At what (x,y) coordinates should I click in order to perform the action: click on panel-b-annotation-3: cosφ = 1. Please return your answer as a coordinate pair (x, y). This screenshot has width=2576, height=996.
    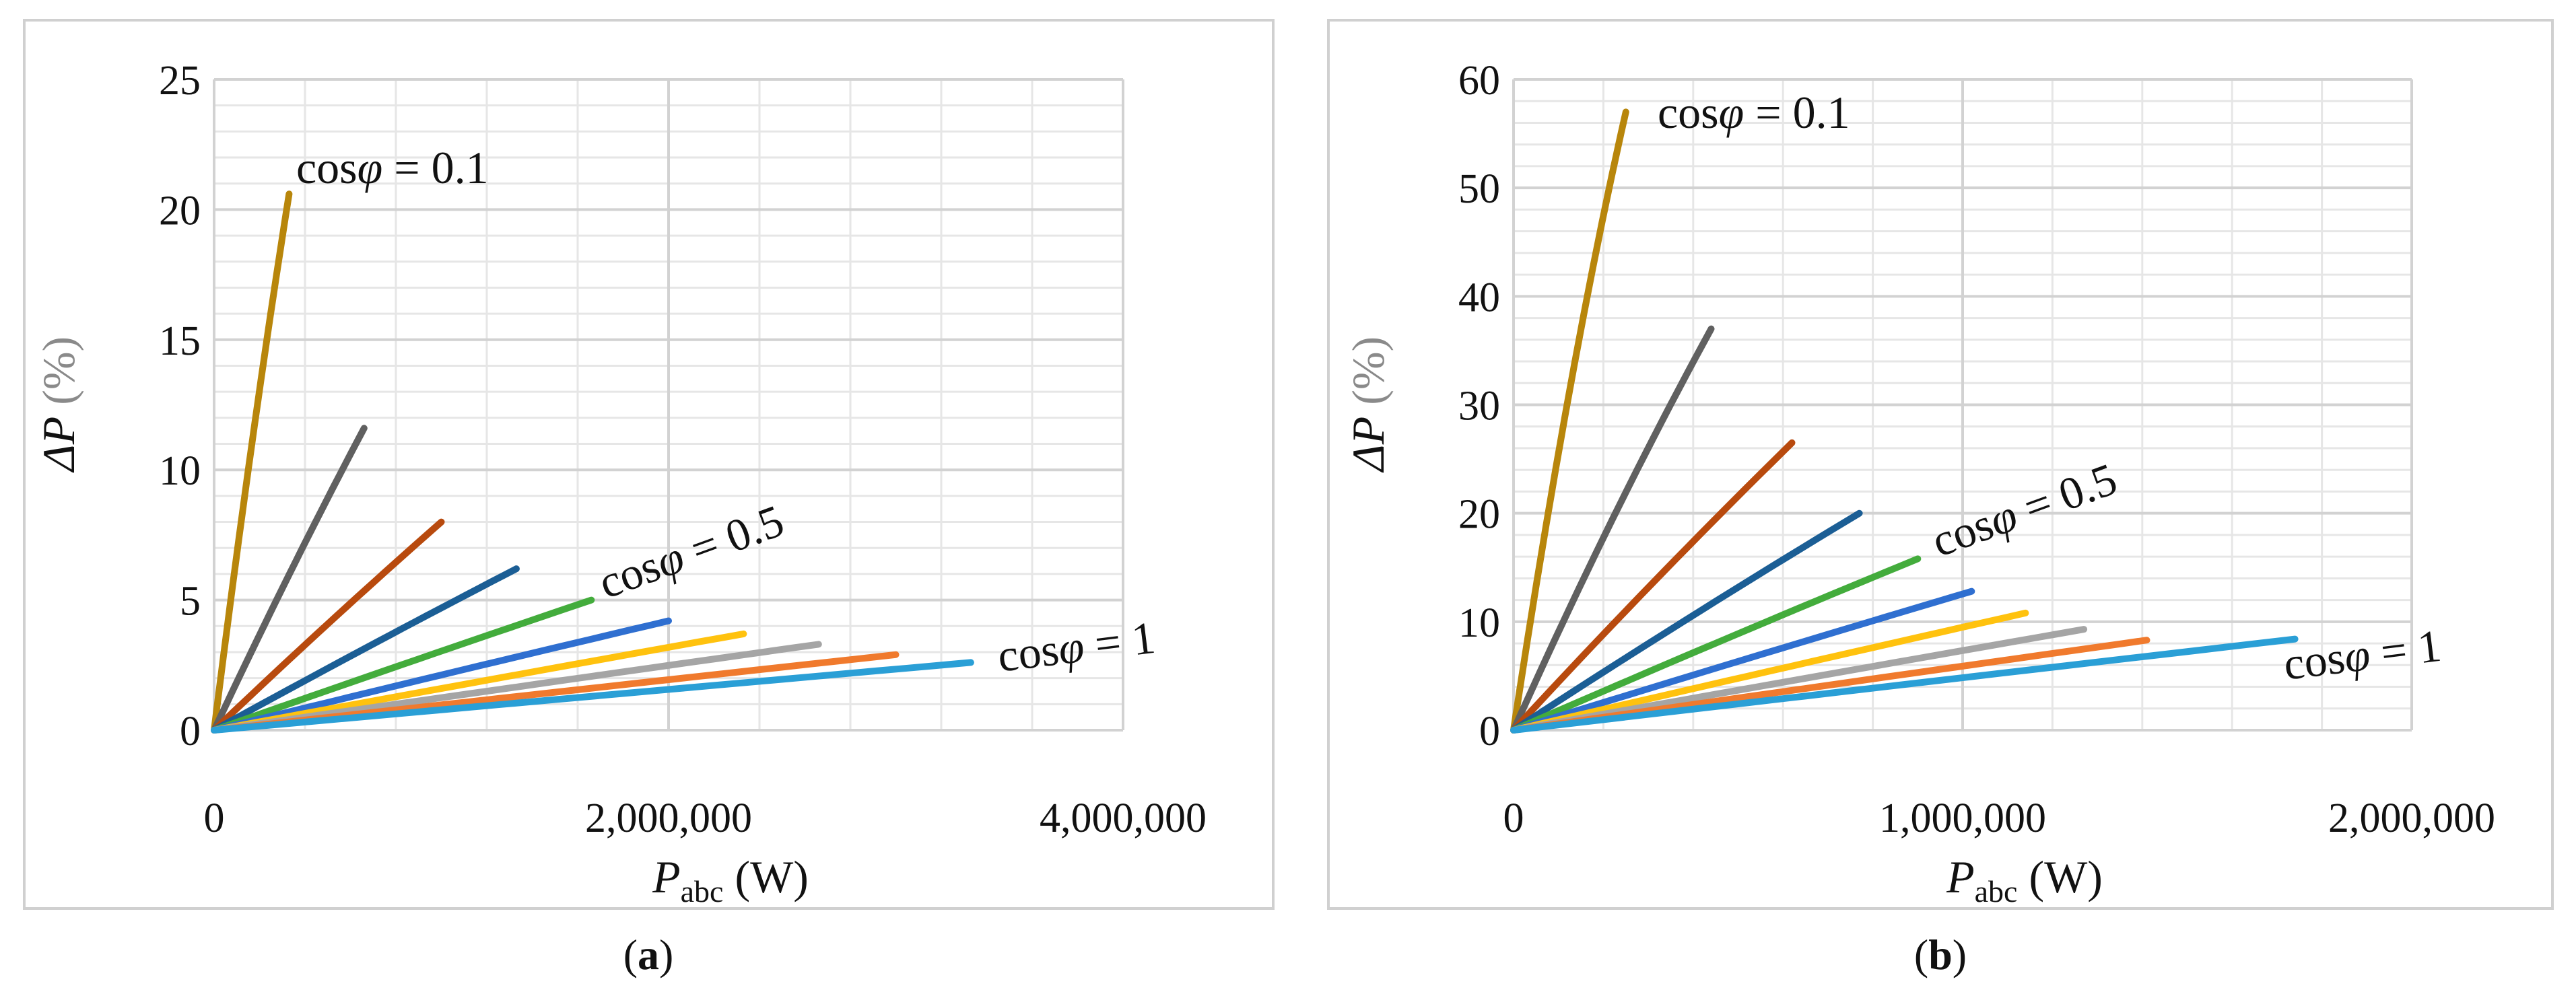
    Looking at the image, I should click on (2362, 655).